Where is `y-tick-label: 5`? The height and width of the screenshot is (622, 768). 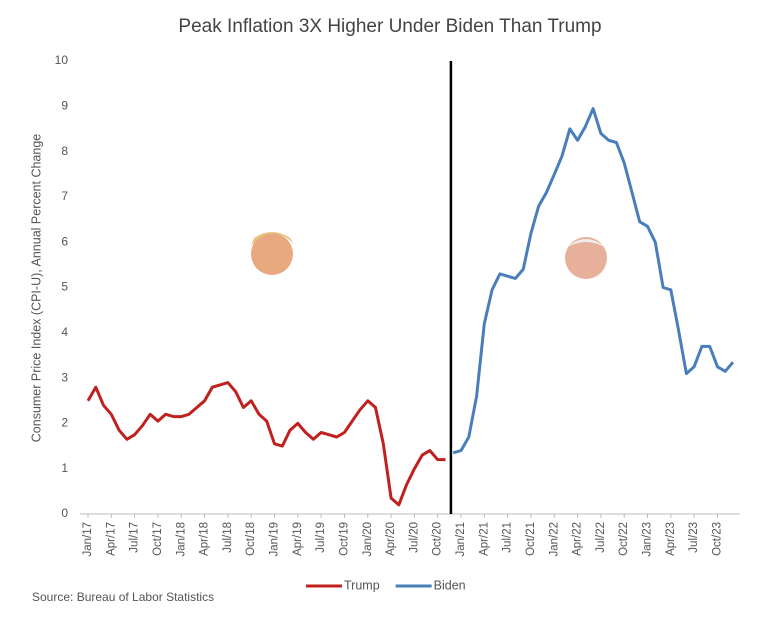
y-tick-label: 5 is located at coordinates (64, 287).